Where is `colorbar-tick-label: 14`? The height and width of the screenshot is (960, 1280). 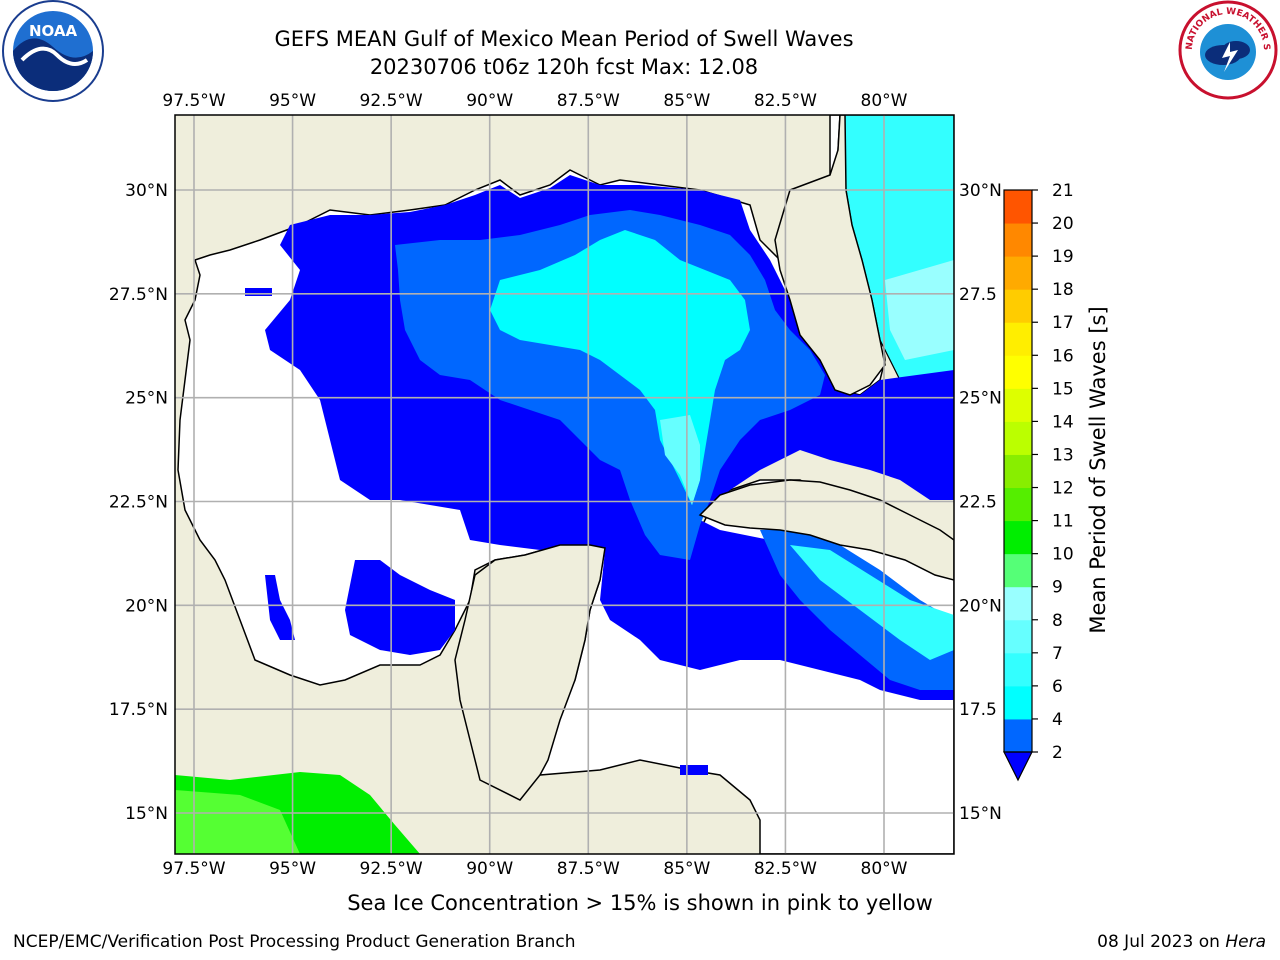 colorbar-tick-label: 14 is located at coordinates (1063, 422).